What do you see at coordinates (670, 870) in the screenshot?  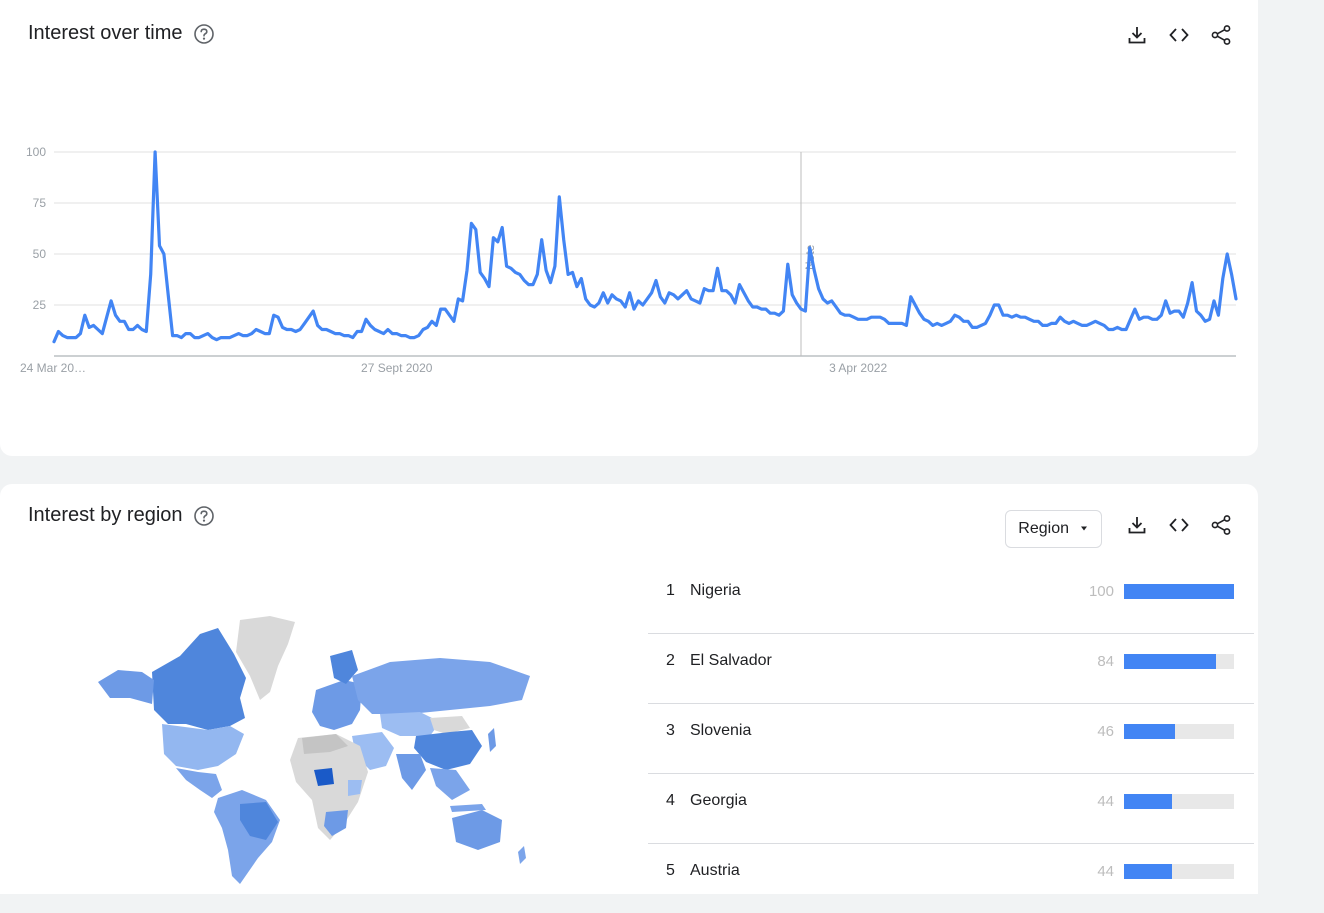 I see `region-rank: 5` at bounding box center [670, 870].